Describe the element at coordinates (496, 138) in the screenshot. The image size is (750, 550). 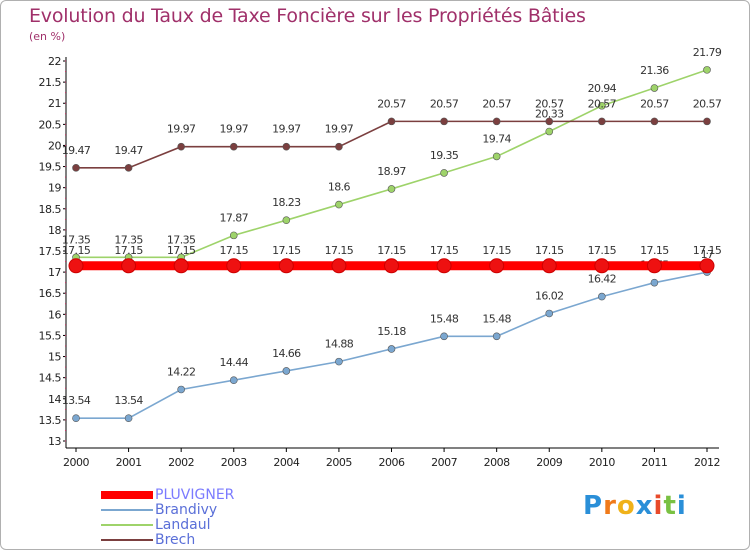
I see `data-label-landaul: 19.74` at that location.